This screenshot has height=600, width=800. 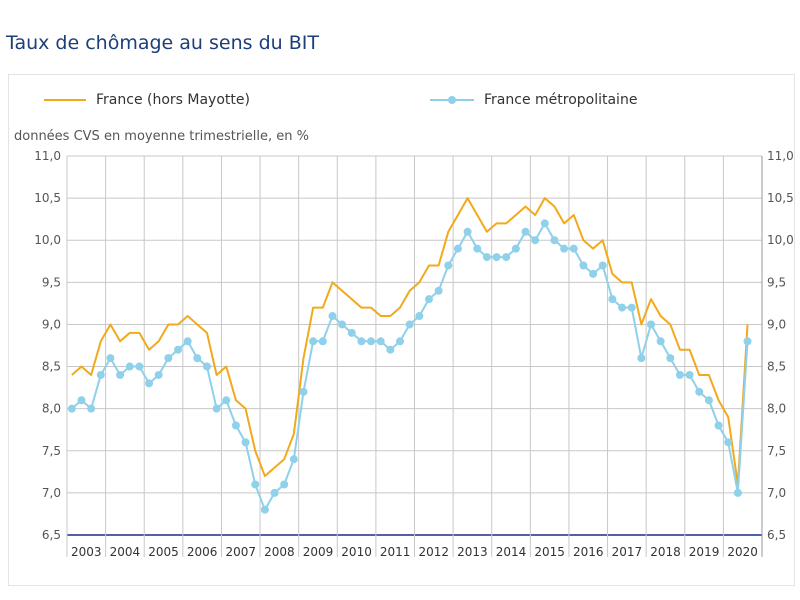 I want to click on x-tick-label: 2015, so click(x=549, y=552).